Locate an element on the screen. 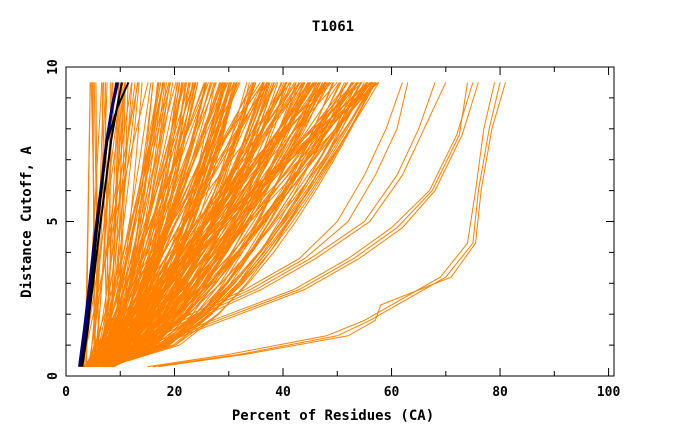 The height and width of the screenshot is (440, 680). x-tick-label: 20 is located at coordinates (175, 392).